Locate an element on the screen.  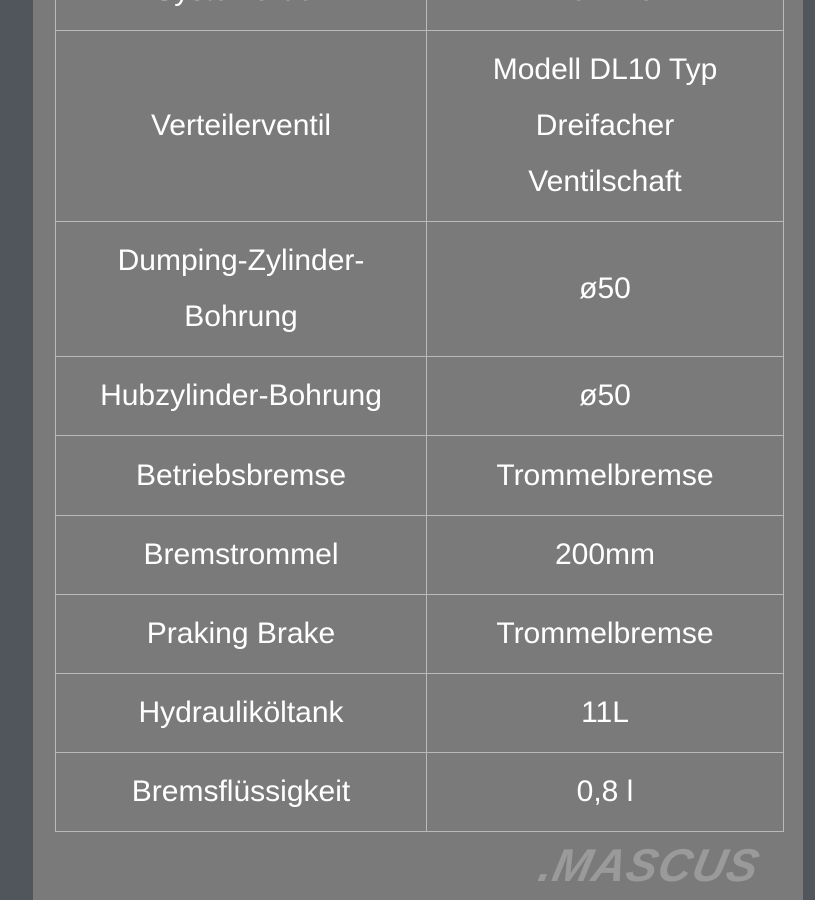
row-label: Hydrauliköltank is located at coordinates (241, 713).